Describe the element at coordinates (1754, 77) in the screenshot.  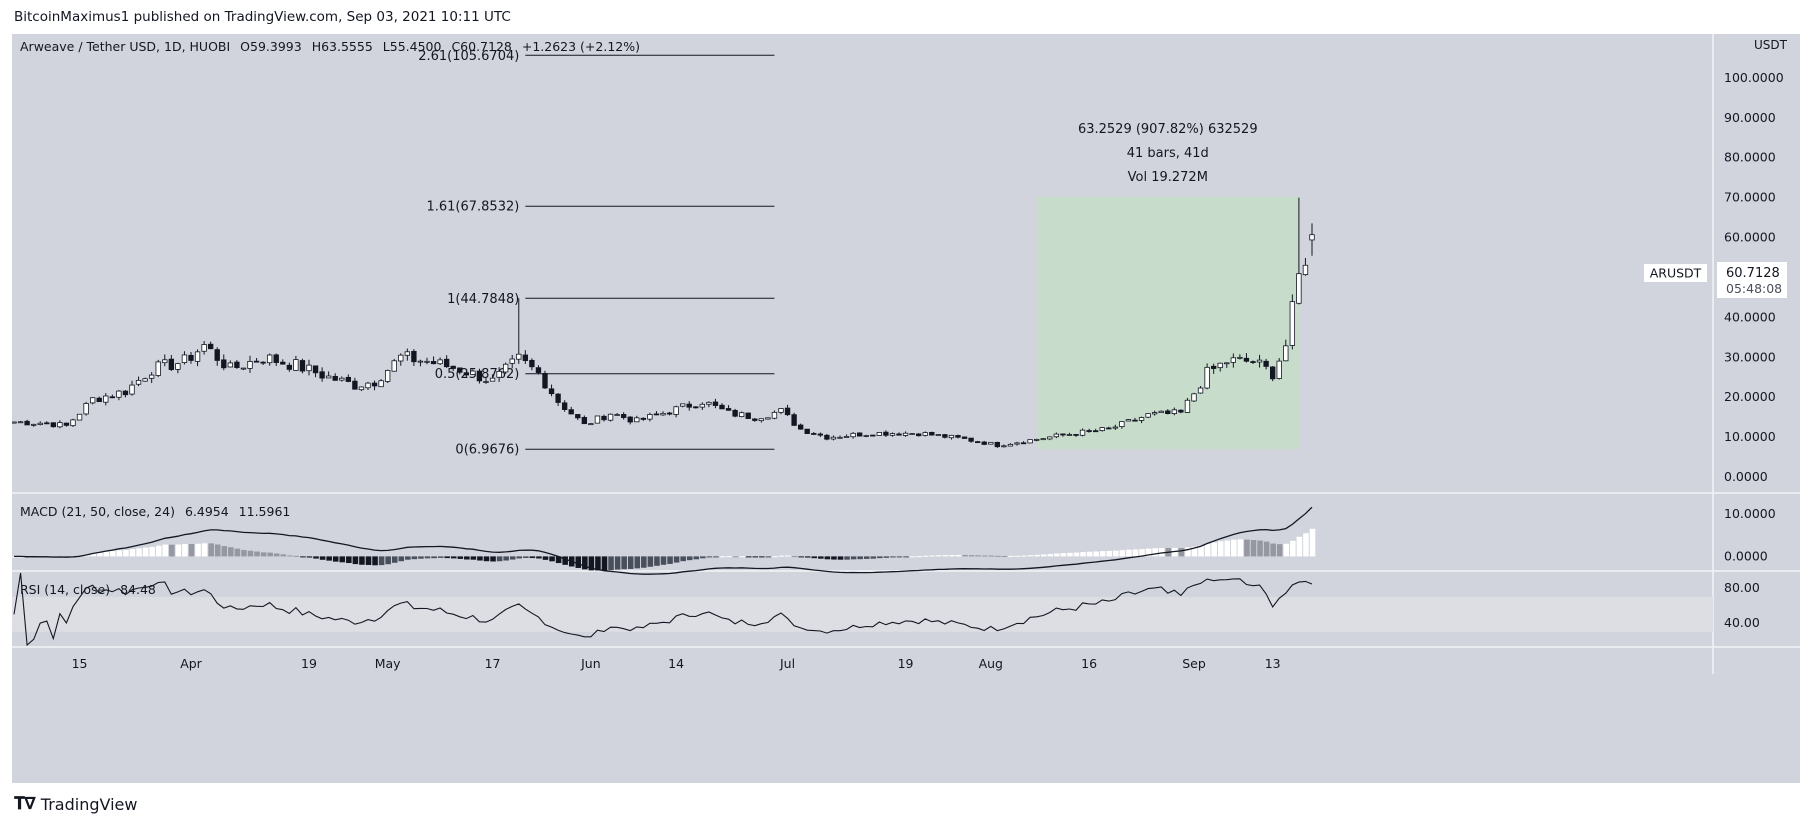
I see `price-tick-10: 100.0000` at that location.